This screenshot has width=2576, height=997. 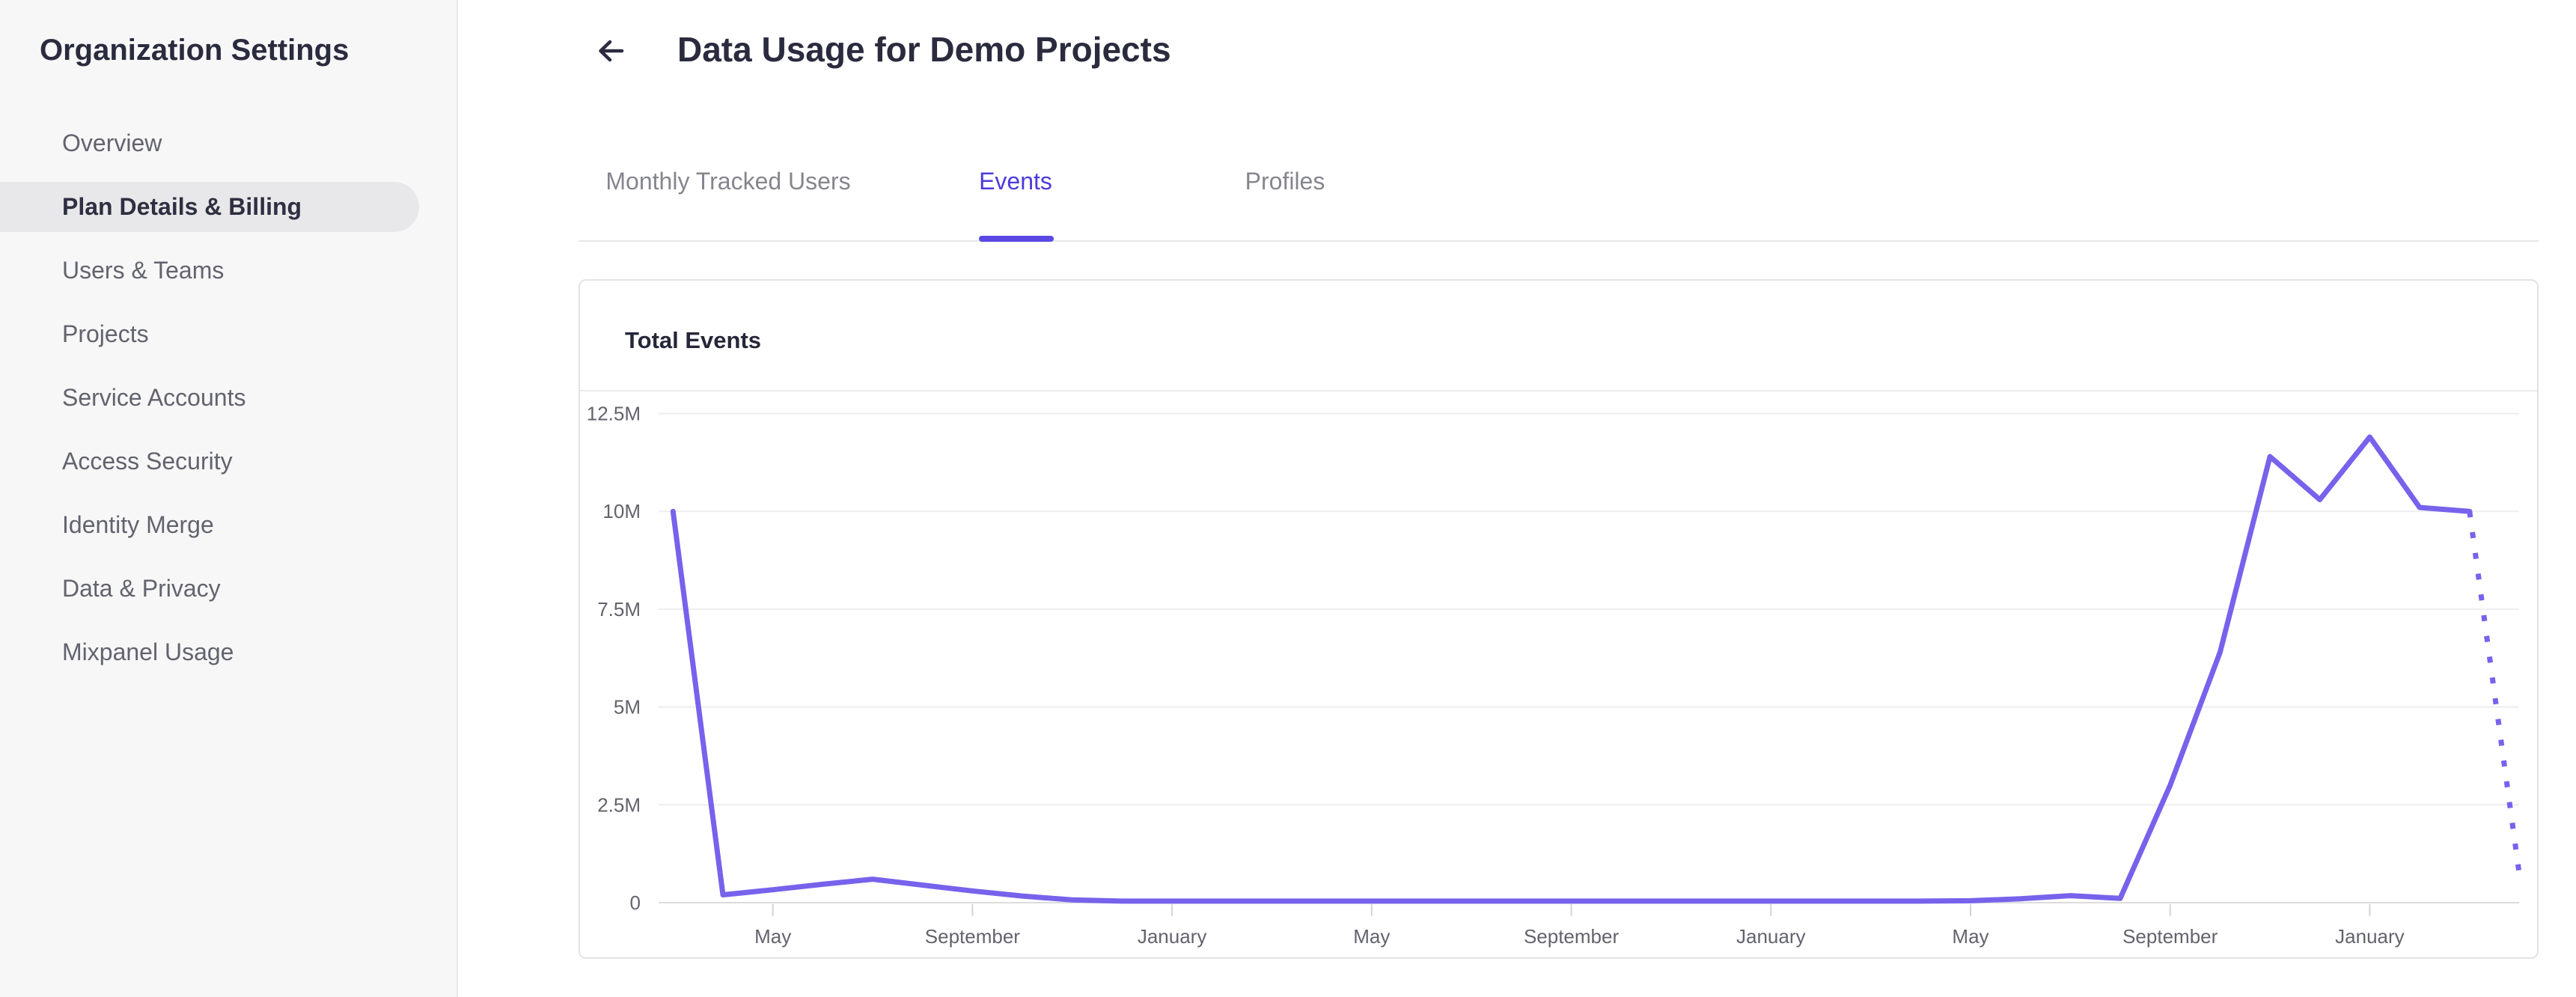 I want to click on tab-profiles: Profiles, so click(x=1285, y=181).